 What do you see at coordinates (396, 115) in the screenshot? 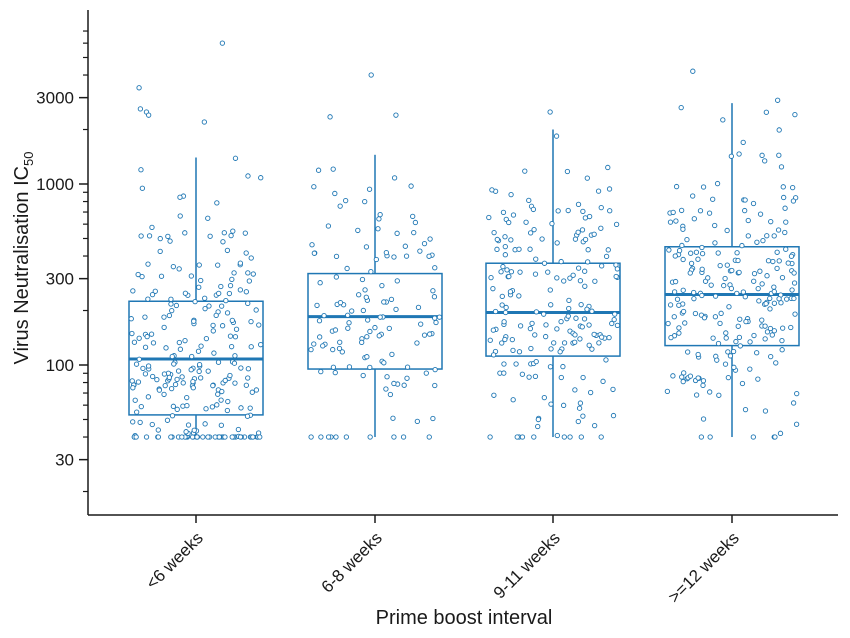
I see `outlier-point` at bounding box center [396, 115].